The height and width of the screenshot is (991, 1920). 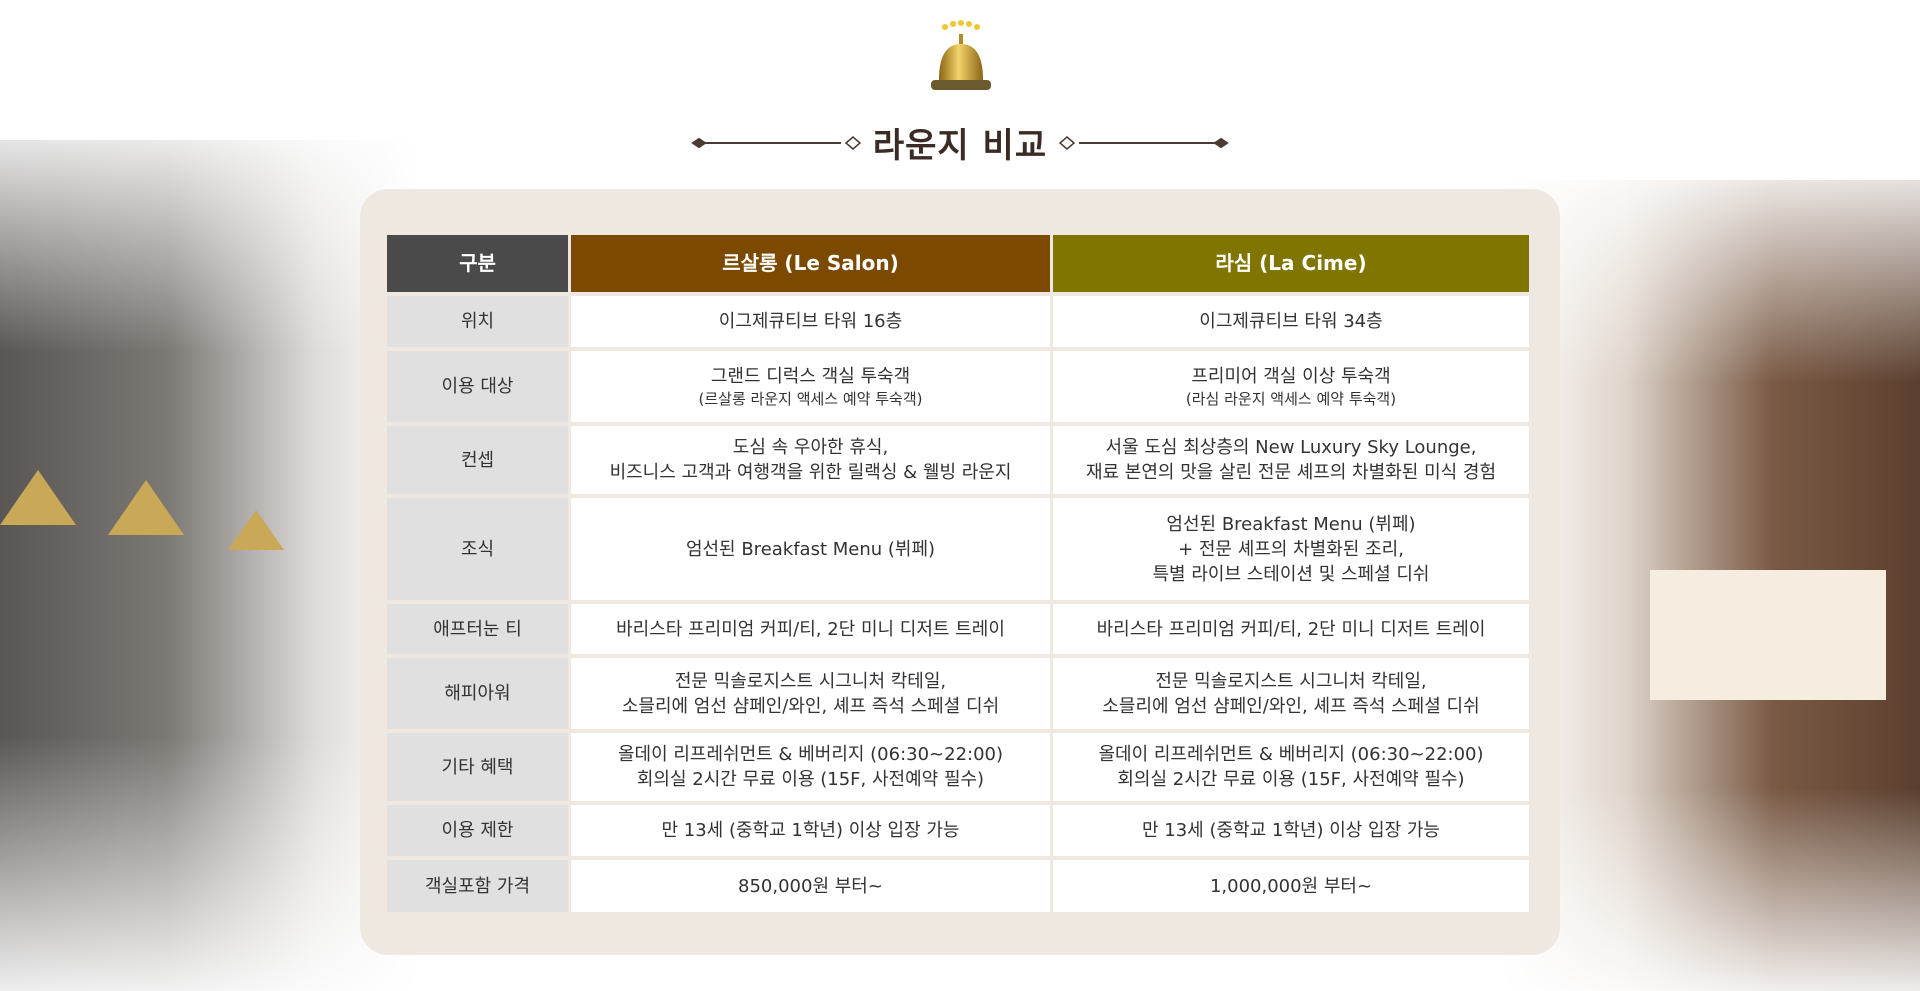 I want to click on la-cime-cell: 이그제큐티브 타워 34층, so click(x=1291, y=321).